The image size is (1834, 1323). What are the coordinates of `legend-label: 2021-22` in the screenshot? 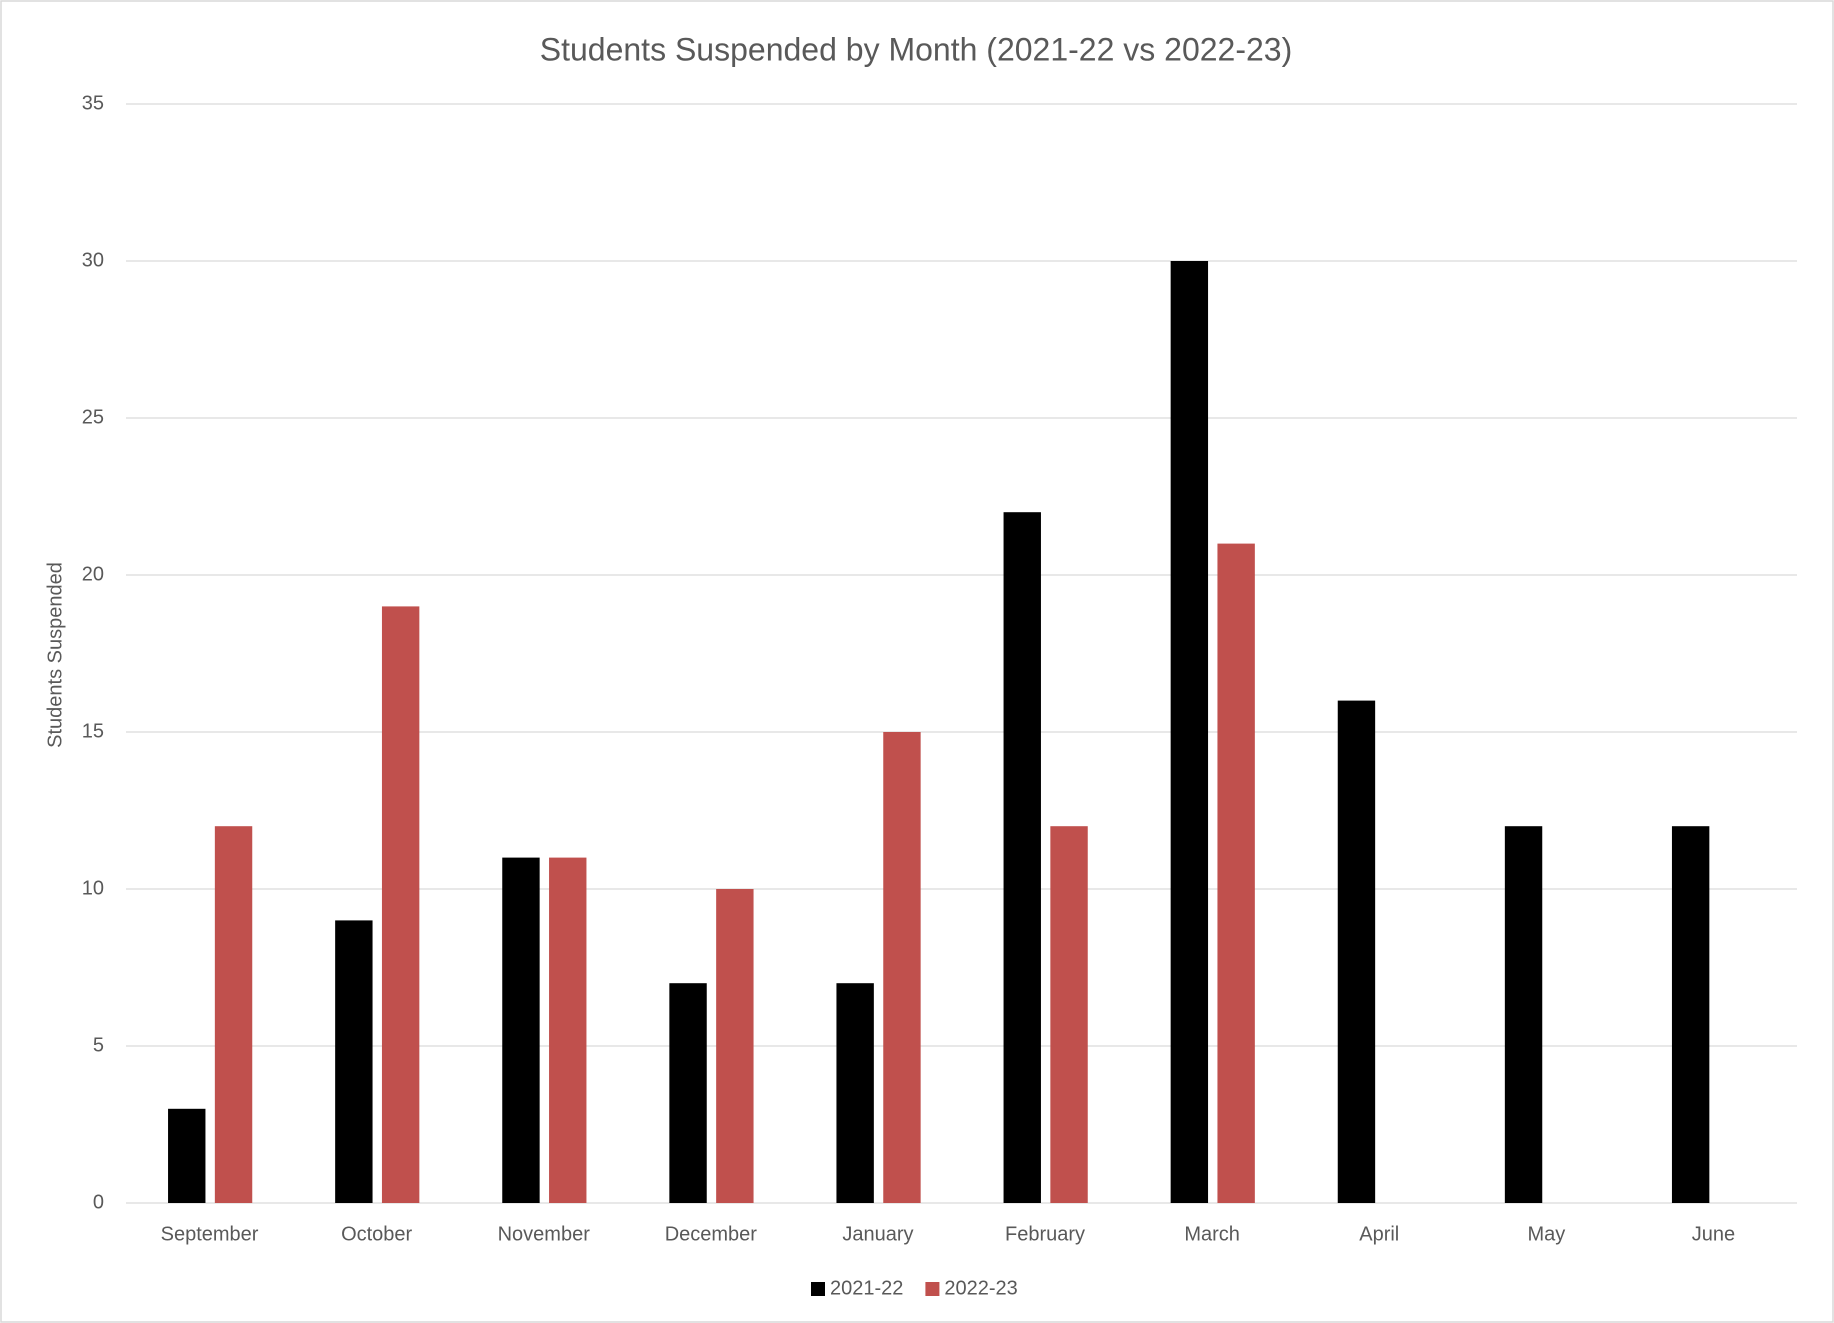 It's located at (866, 1288).